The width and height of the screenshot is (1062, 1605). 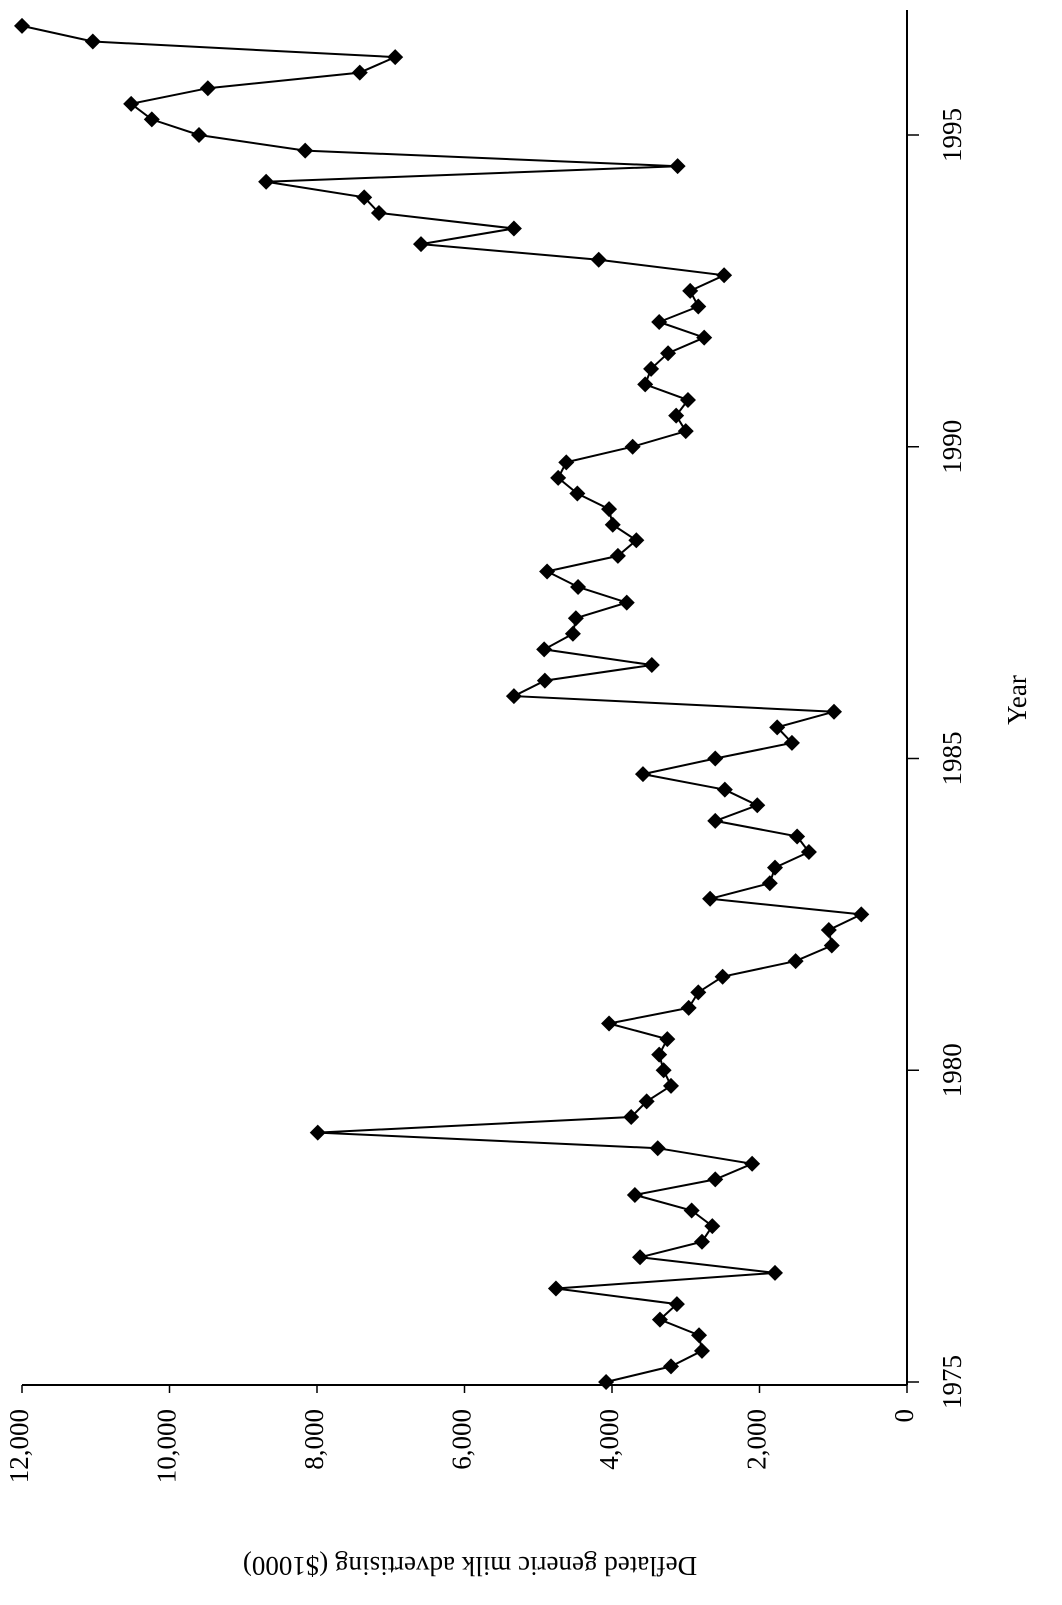 What do you see at coordinates (952, 1070) in the screenshot?
I see `x-tick-label: 1980` at bounding box center [952, 1070].